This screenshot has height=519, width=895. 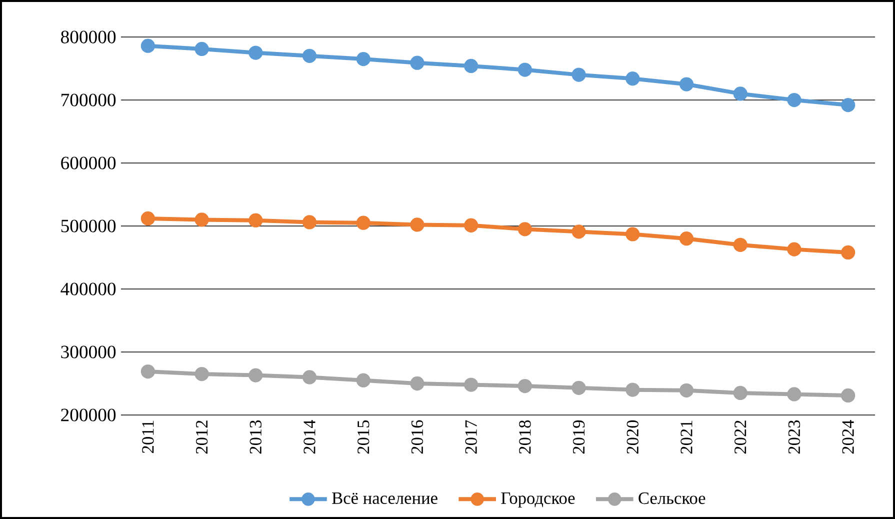 What do you see at coordinates (538, 500) in the screenshot?
I see `legend-label: Городское` at bounding box center [538, 500].